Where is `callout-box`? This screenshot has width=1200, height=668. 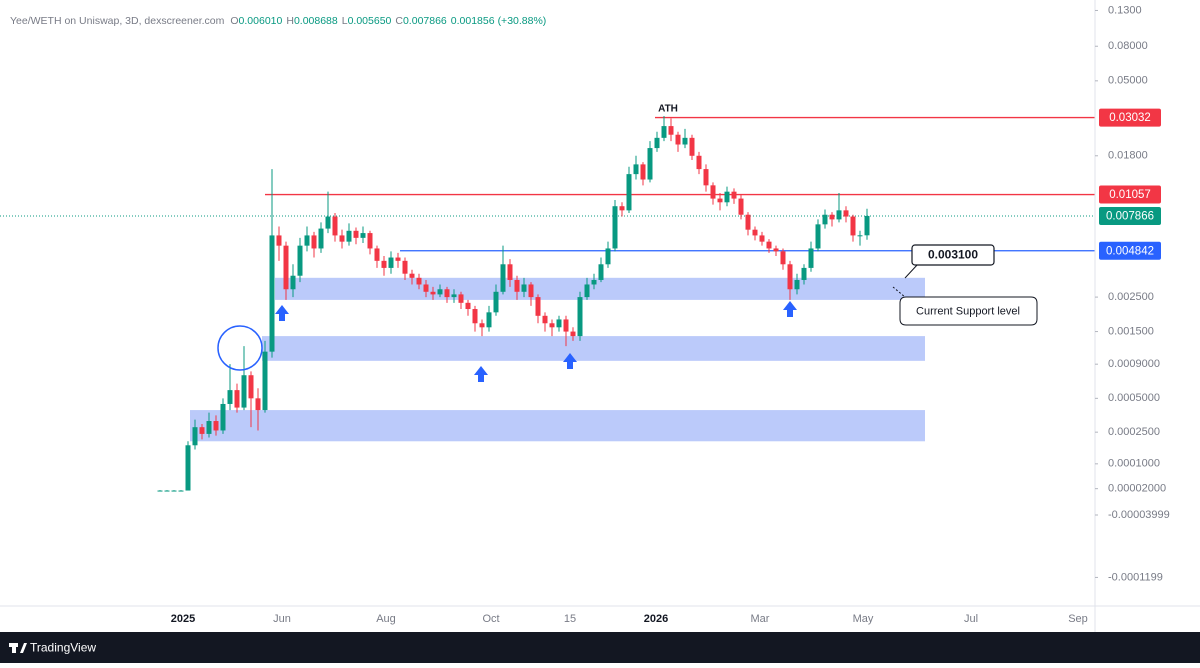 callout-box is located at coordinates (953, 255).